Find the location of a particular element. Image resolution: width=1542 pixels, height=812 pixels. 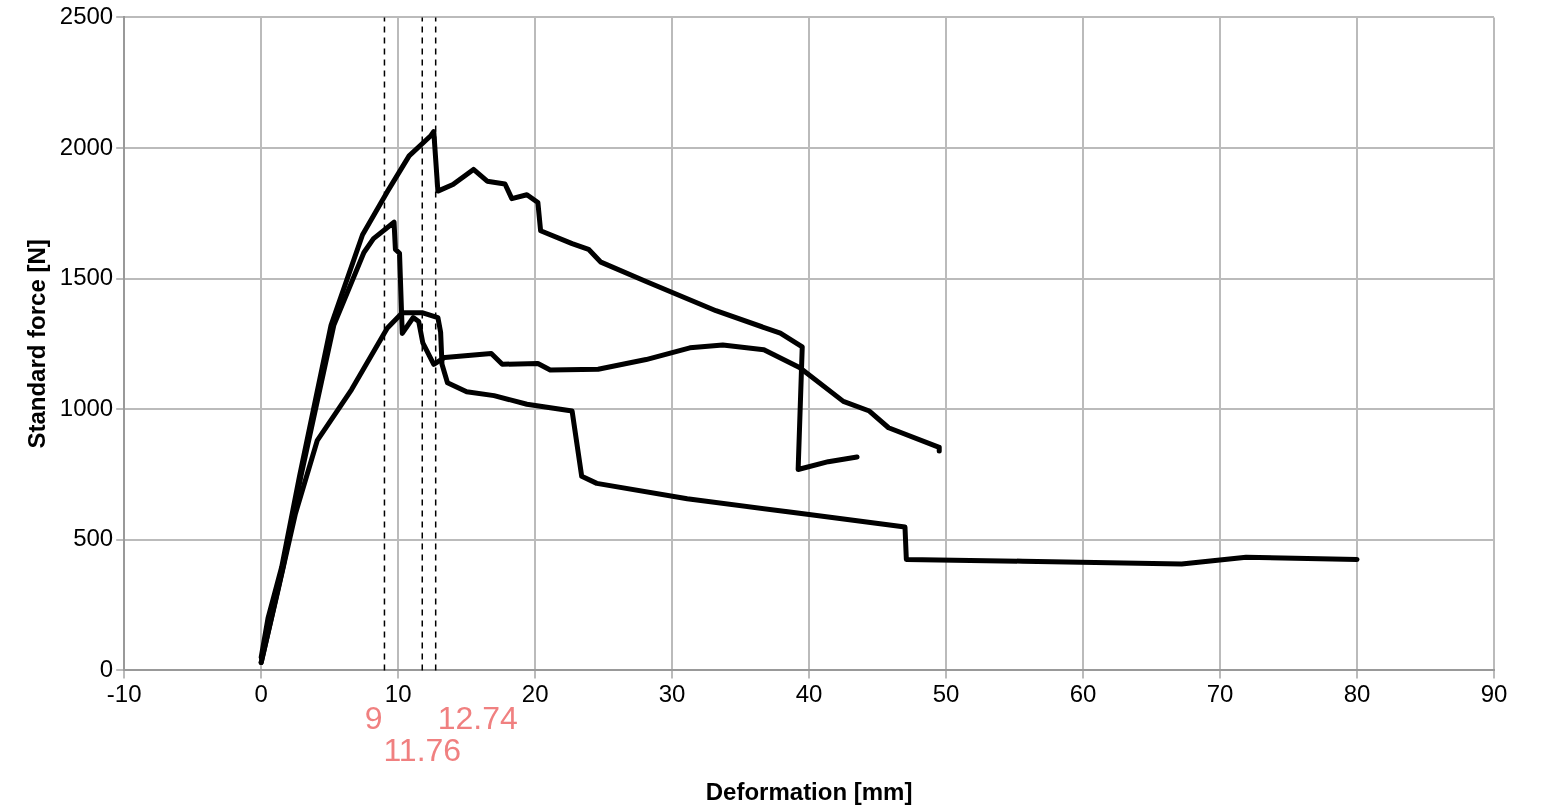

y-tick-label: 0 is located at coordinates (106, 669).